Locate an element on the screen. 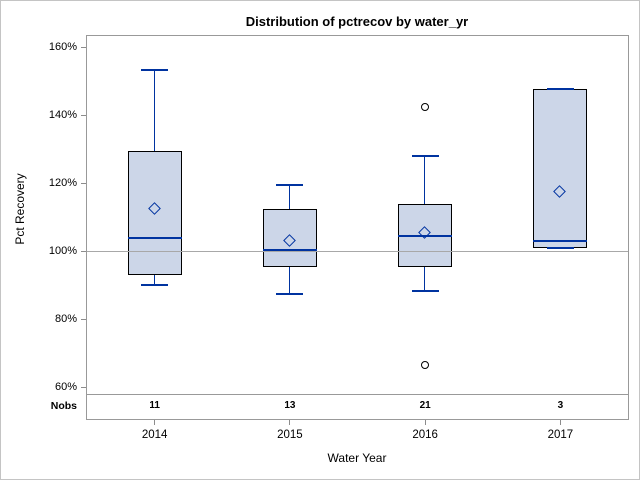 Image resolution: width=640 pixels, height=480 pixels. nobs-value: 3 is located at coordinates (560, 405).